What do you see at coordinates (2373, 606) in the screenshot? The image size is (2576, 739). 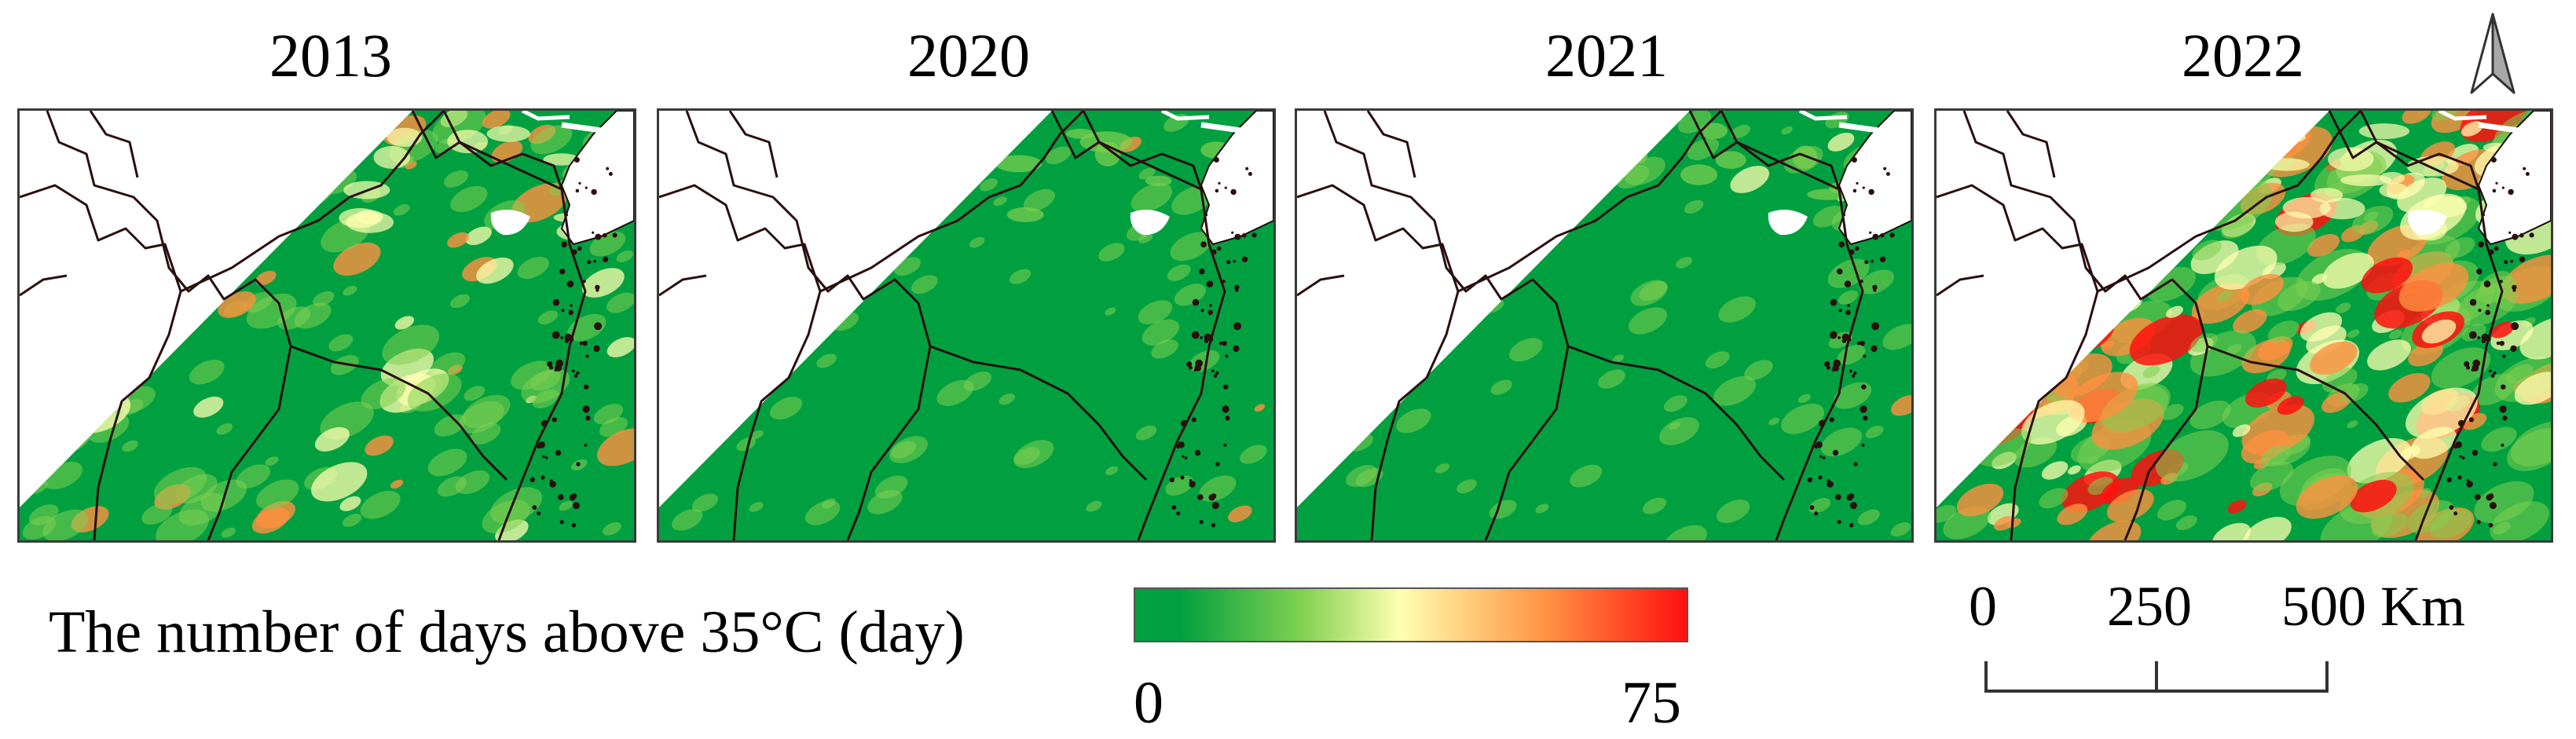 I see `scale-label-500: 500 Km` at bounding box center [2373, 606].